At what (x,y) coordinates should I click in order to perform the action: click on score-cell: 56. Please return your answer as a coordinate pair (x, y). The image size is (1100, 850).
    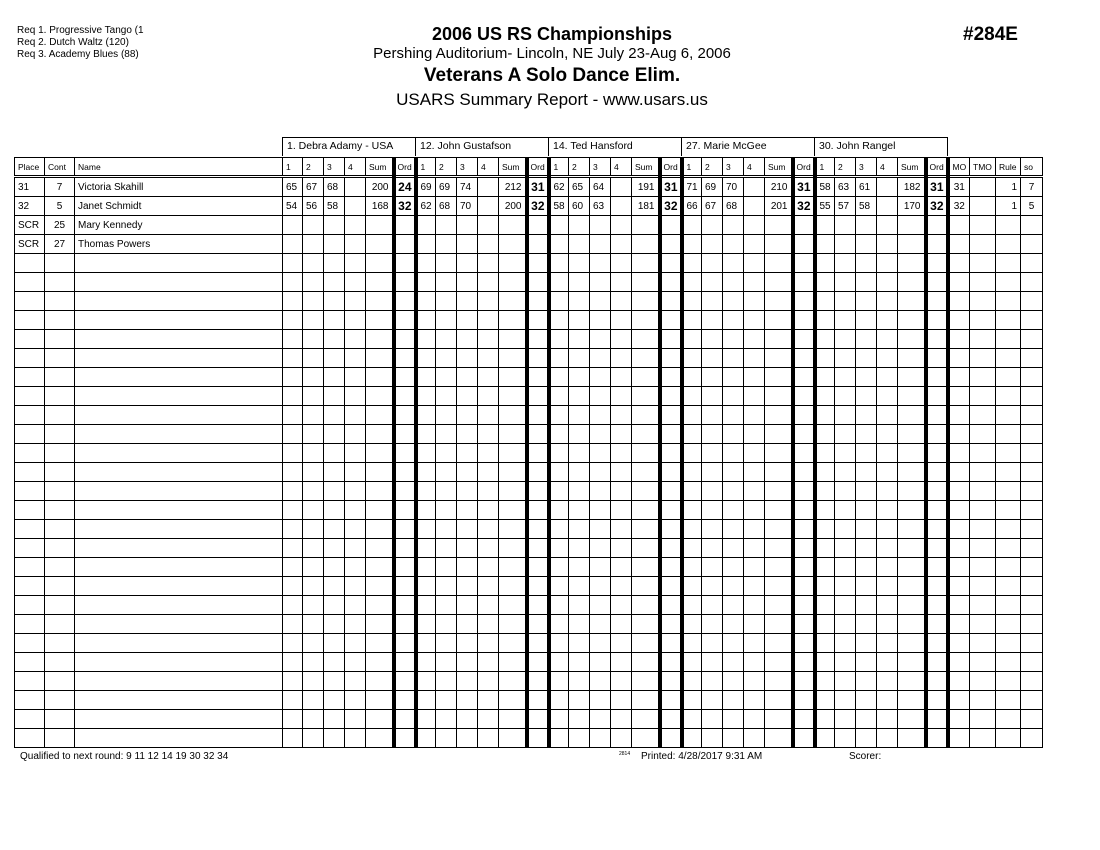
    Looking at the image, I should click on (313, 206).